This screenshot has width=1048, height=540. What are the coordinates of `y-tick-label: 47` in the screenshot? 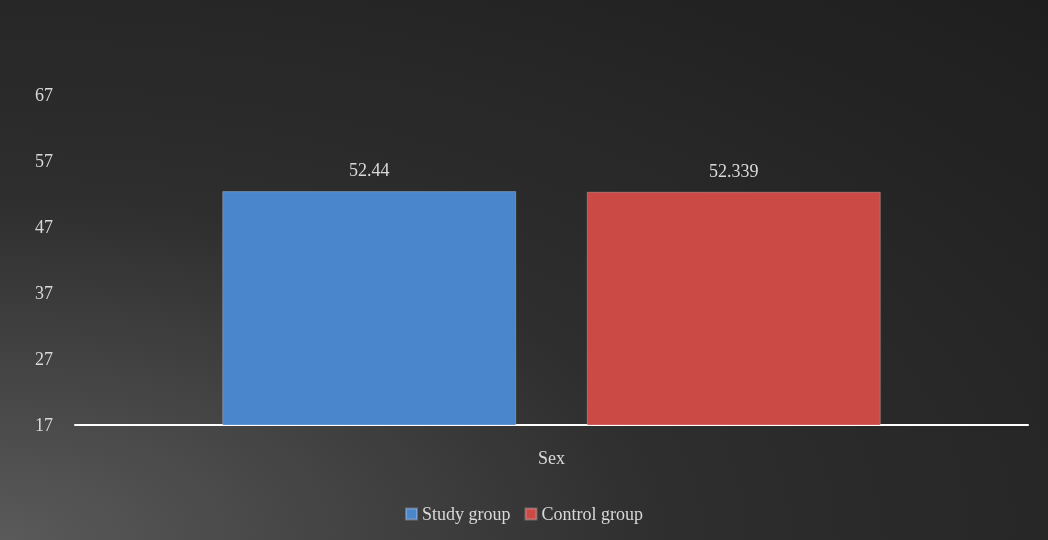 It's located at (44, 227).